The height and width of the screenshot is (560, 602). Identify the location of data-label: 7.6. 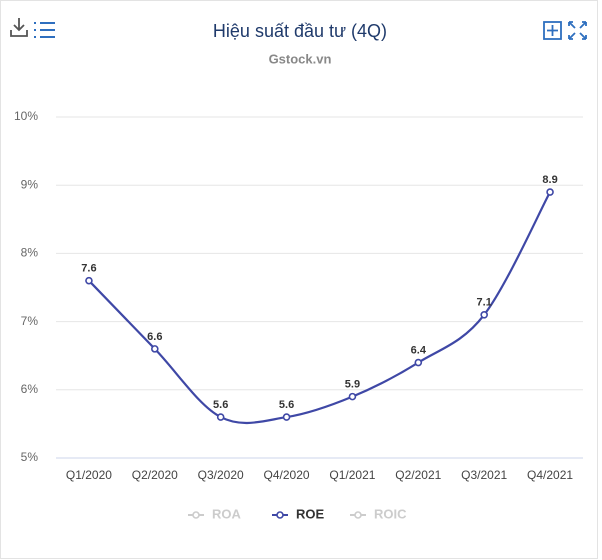
(88, 269).